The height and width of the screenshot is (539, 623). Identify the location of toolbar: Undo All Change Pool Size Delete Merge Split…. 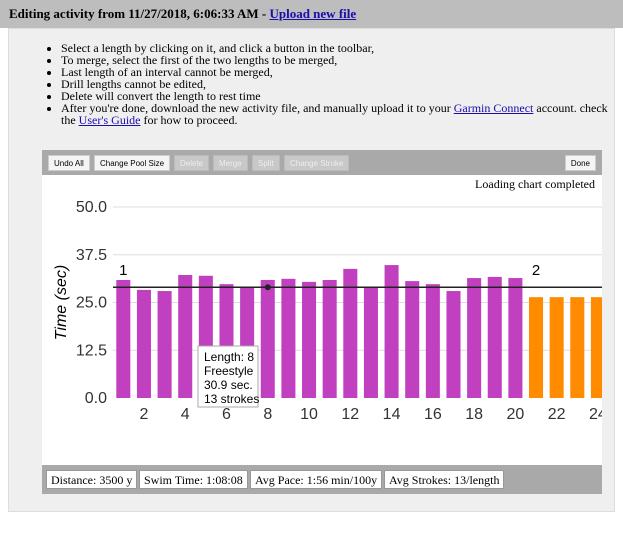
(322, 162).